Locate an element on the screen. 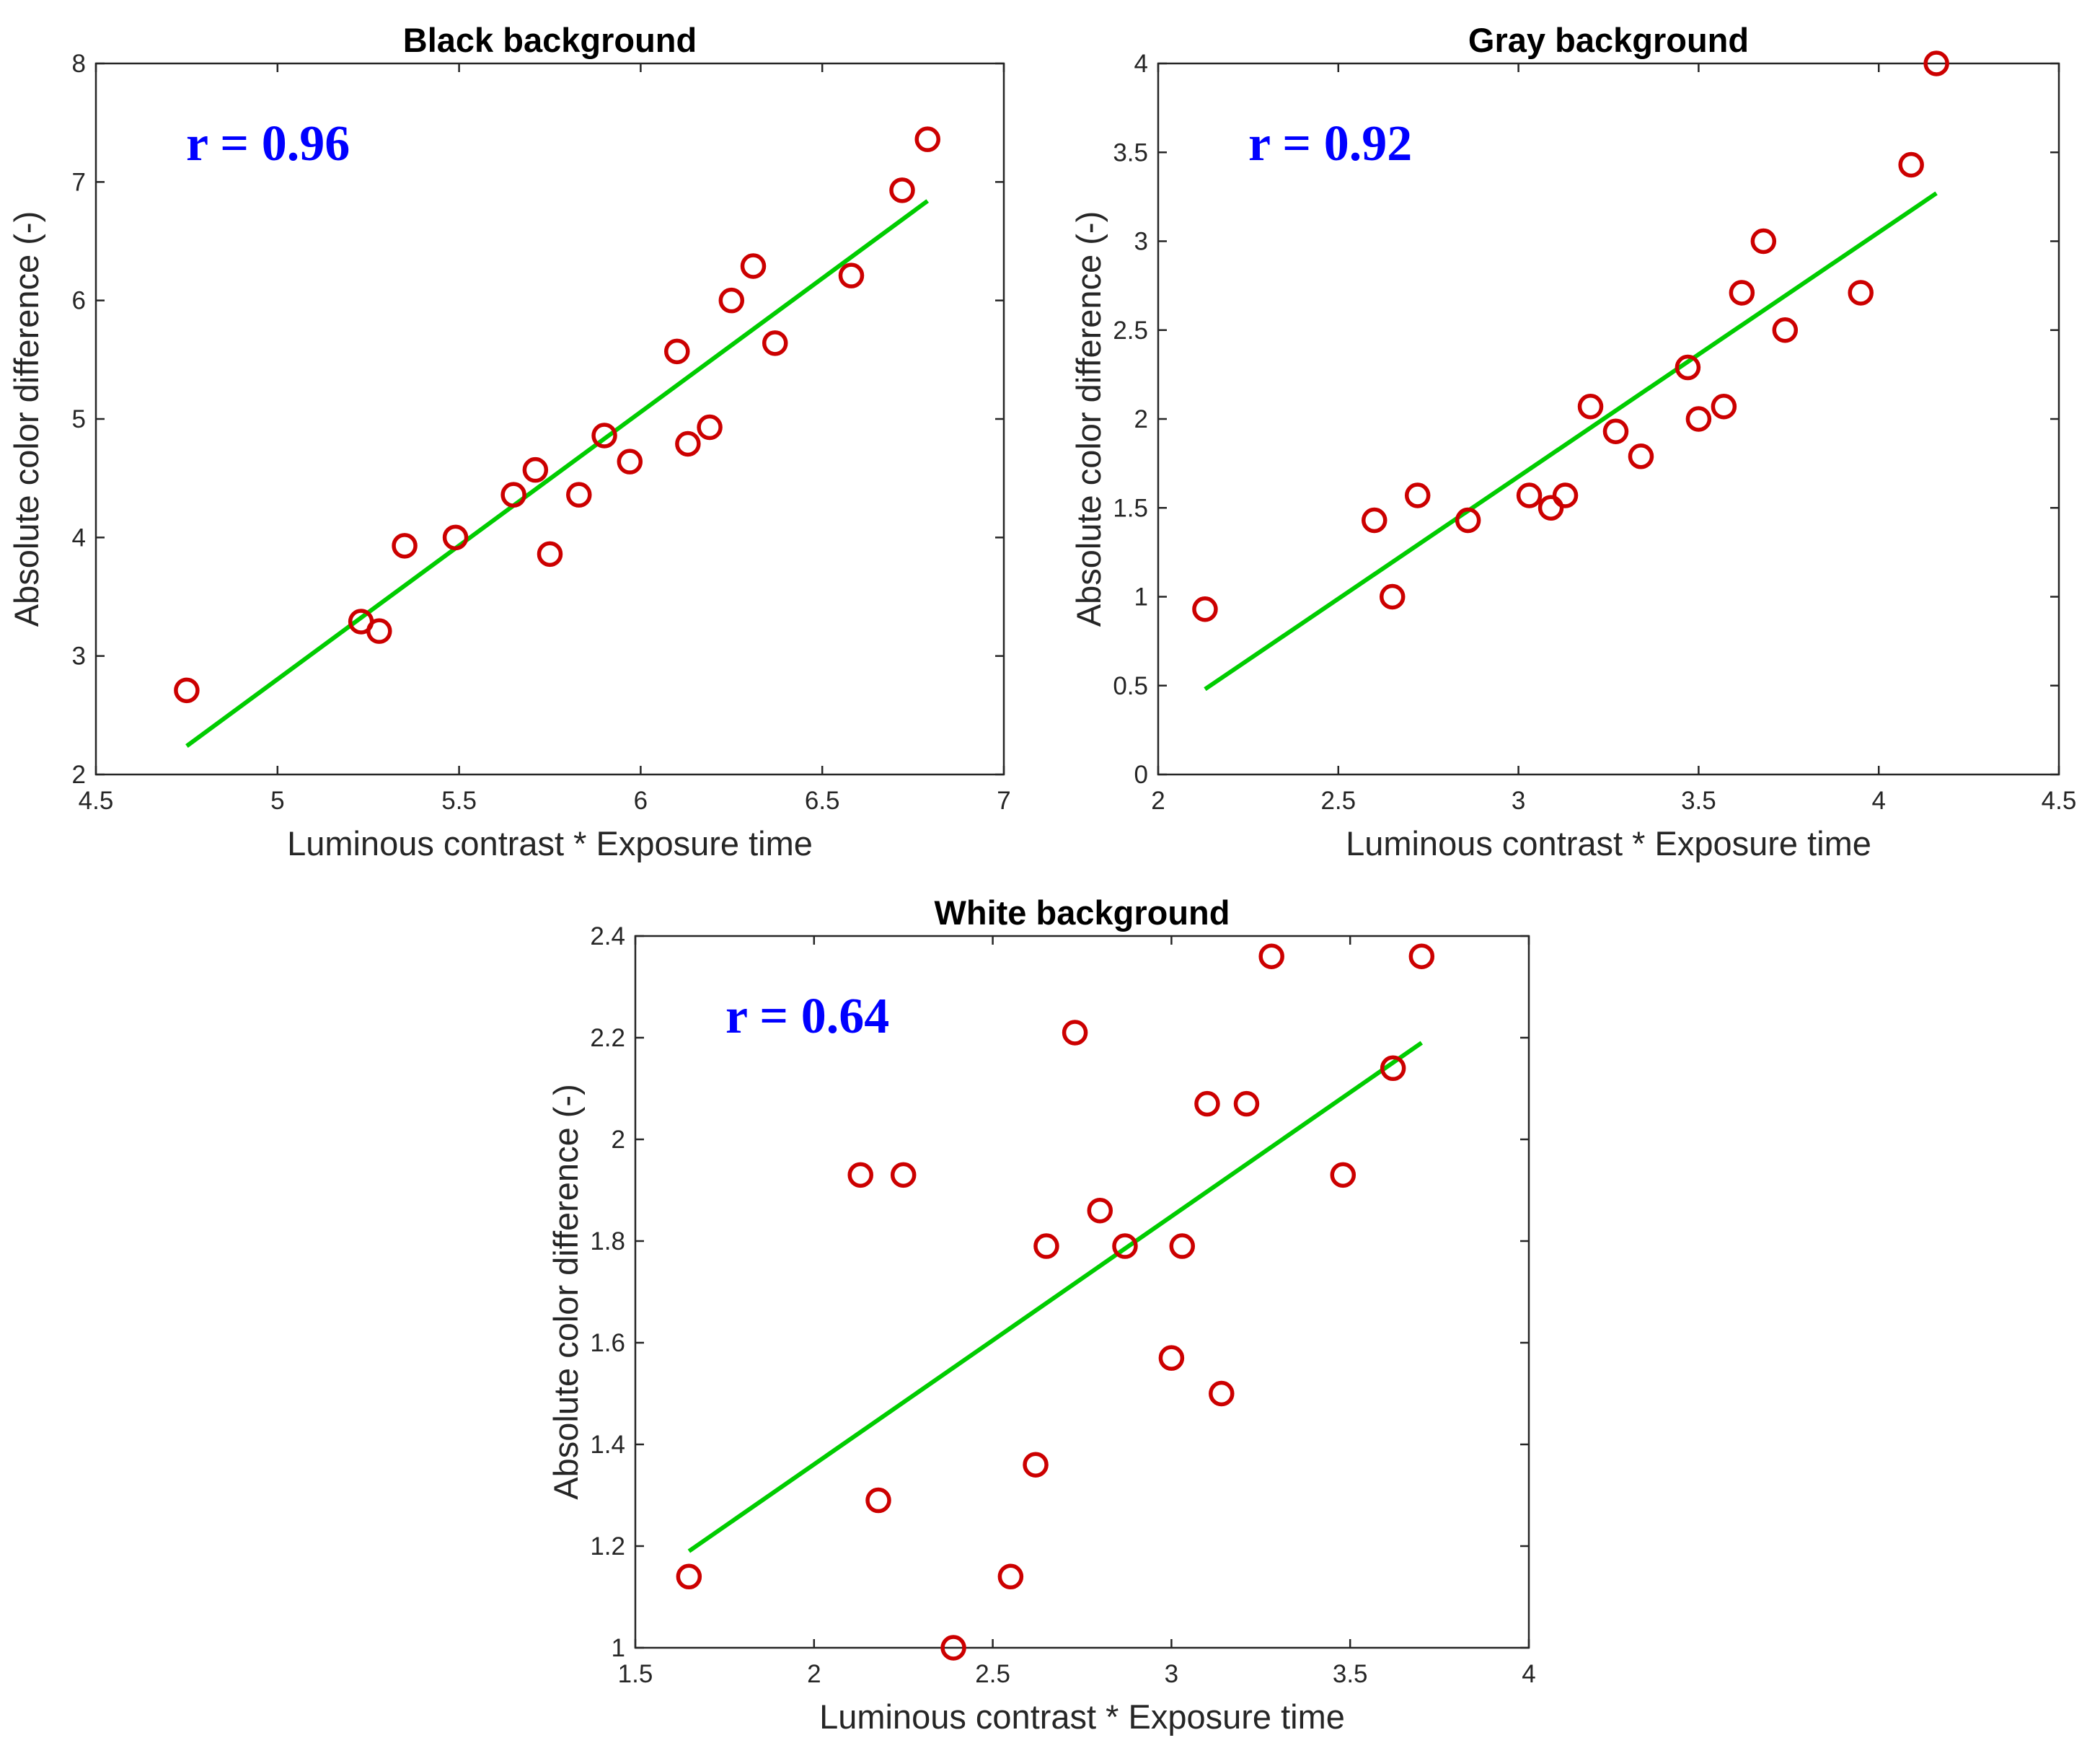 Image resolution: width=2100 pixels, height=1748 pixels. chart-title: Gray background is located at coordinates (1608, 40).